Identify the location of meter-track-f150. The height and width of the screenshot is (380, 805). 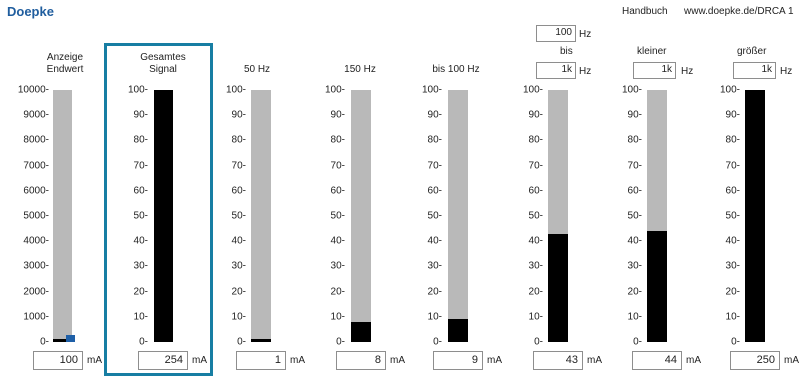
(361, 216).